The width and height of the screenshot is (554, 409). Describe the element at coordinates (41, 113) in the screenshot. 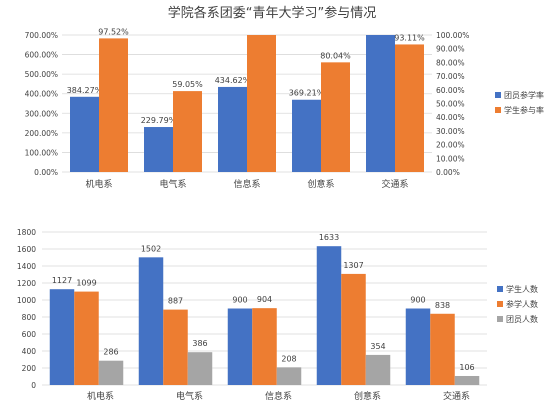

I see `chart1-left-tick-label: 300.00%` at that location.